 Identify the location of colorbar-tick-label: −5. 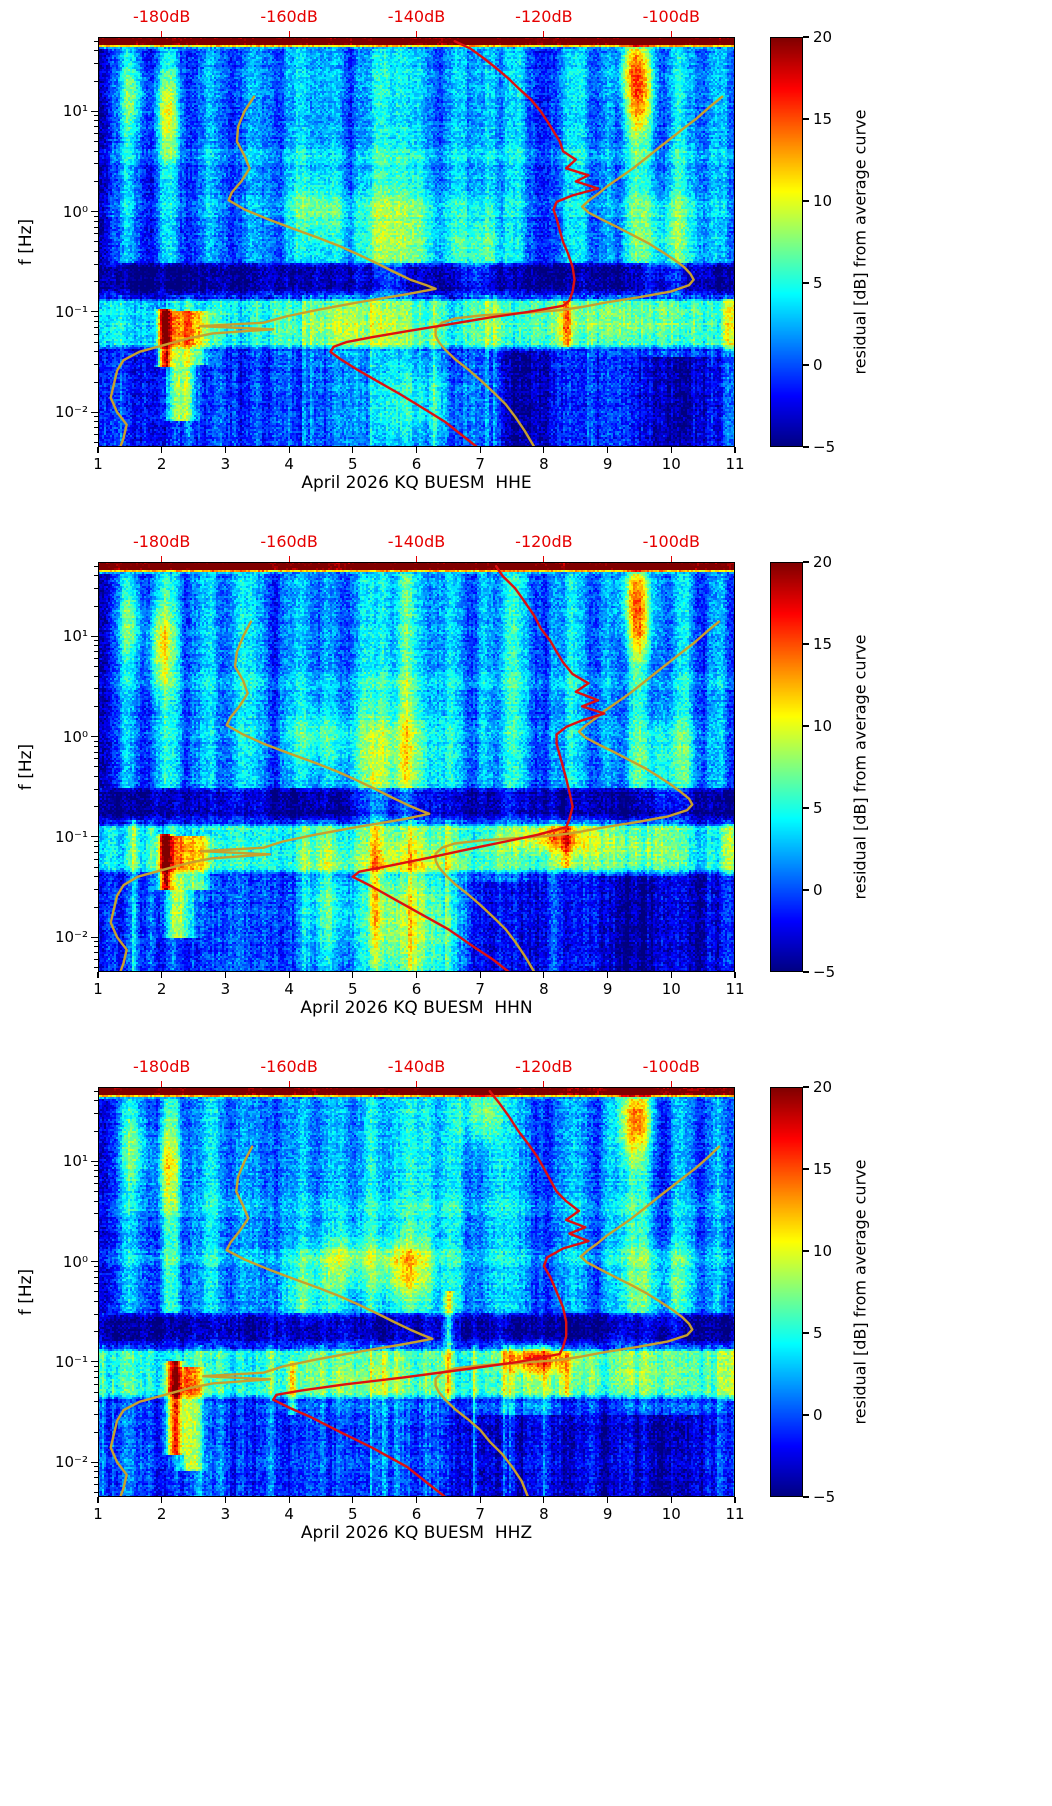
(824, 1497).